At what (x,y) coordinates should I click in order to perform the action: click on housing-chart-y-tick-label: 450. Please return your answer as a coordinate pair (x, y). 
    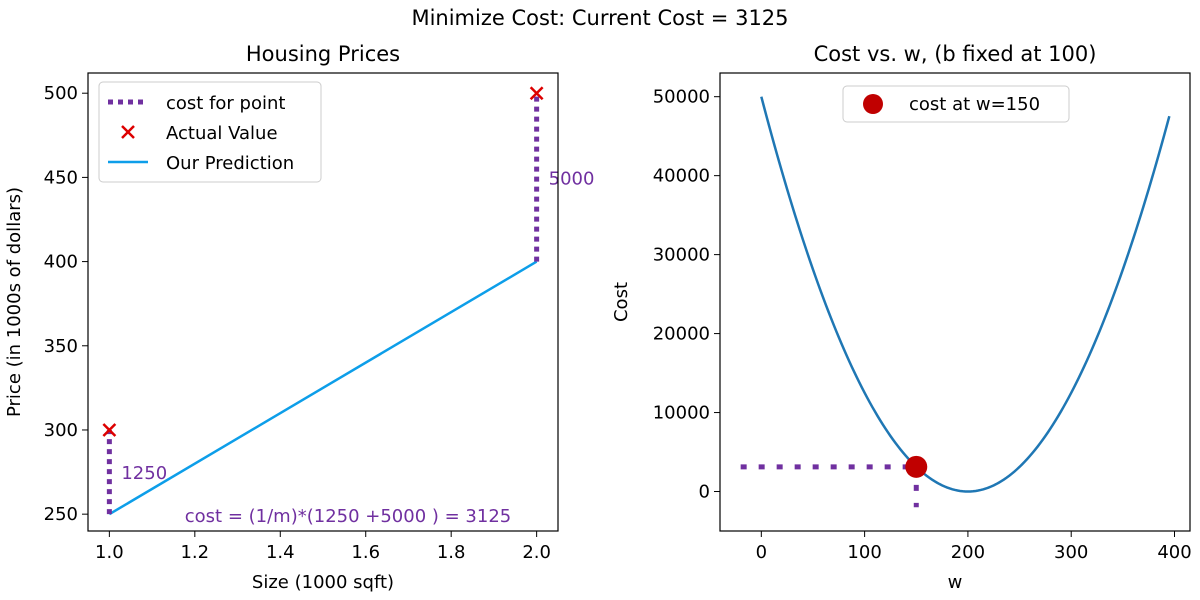
    Looking at the image, I should click on (61, 177).